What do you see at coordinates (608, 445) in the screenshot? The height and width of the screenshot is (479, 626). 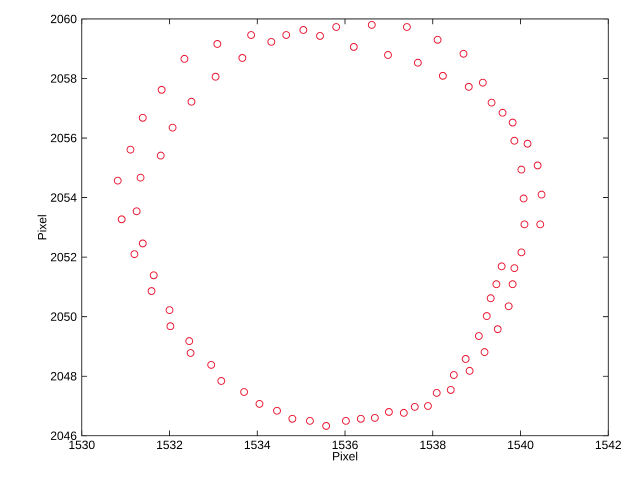 I see `x-tick-label: 1542` at bounding box center [608, 445].